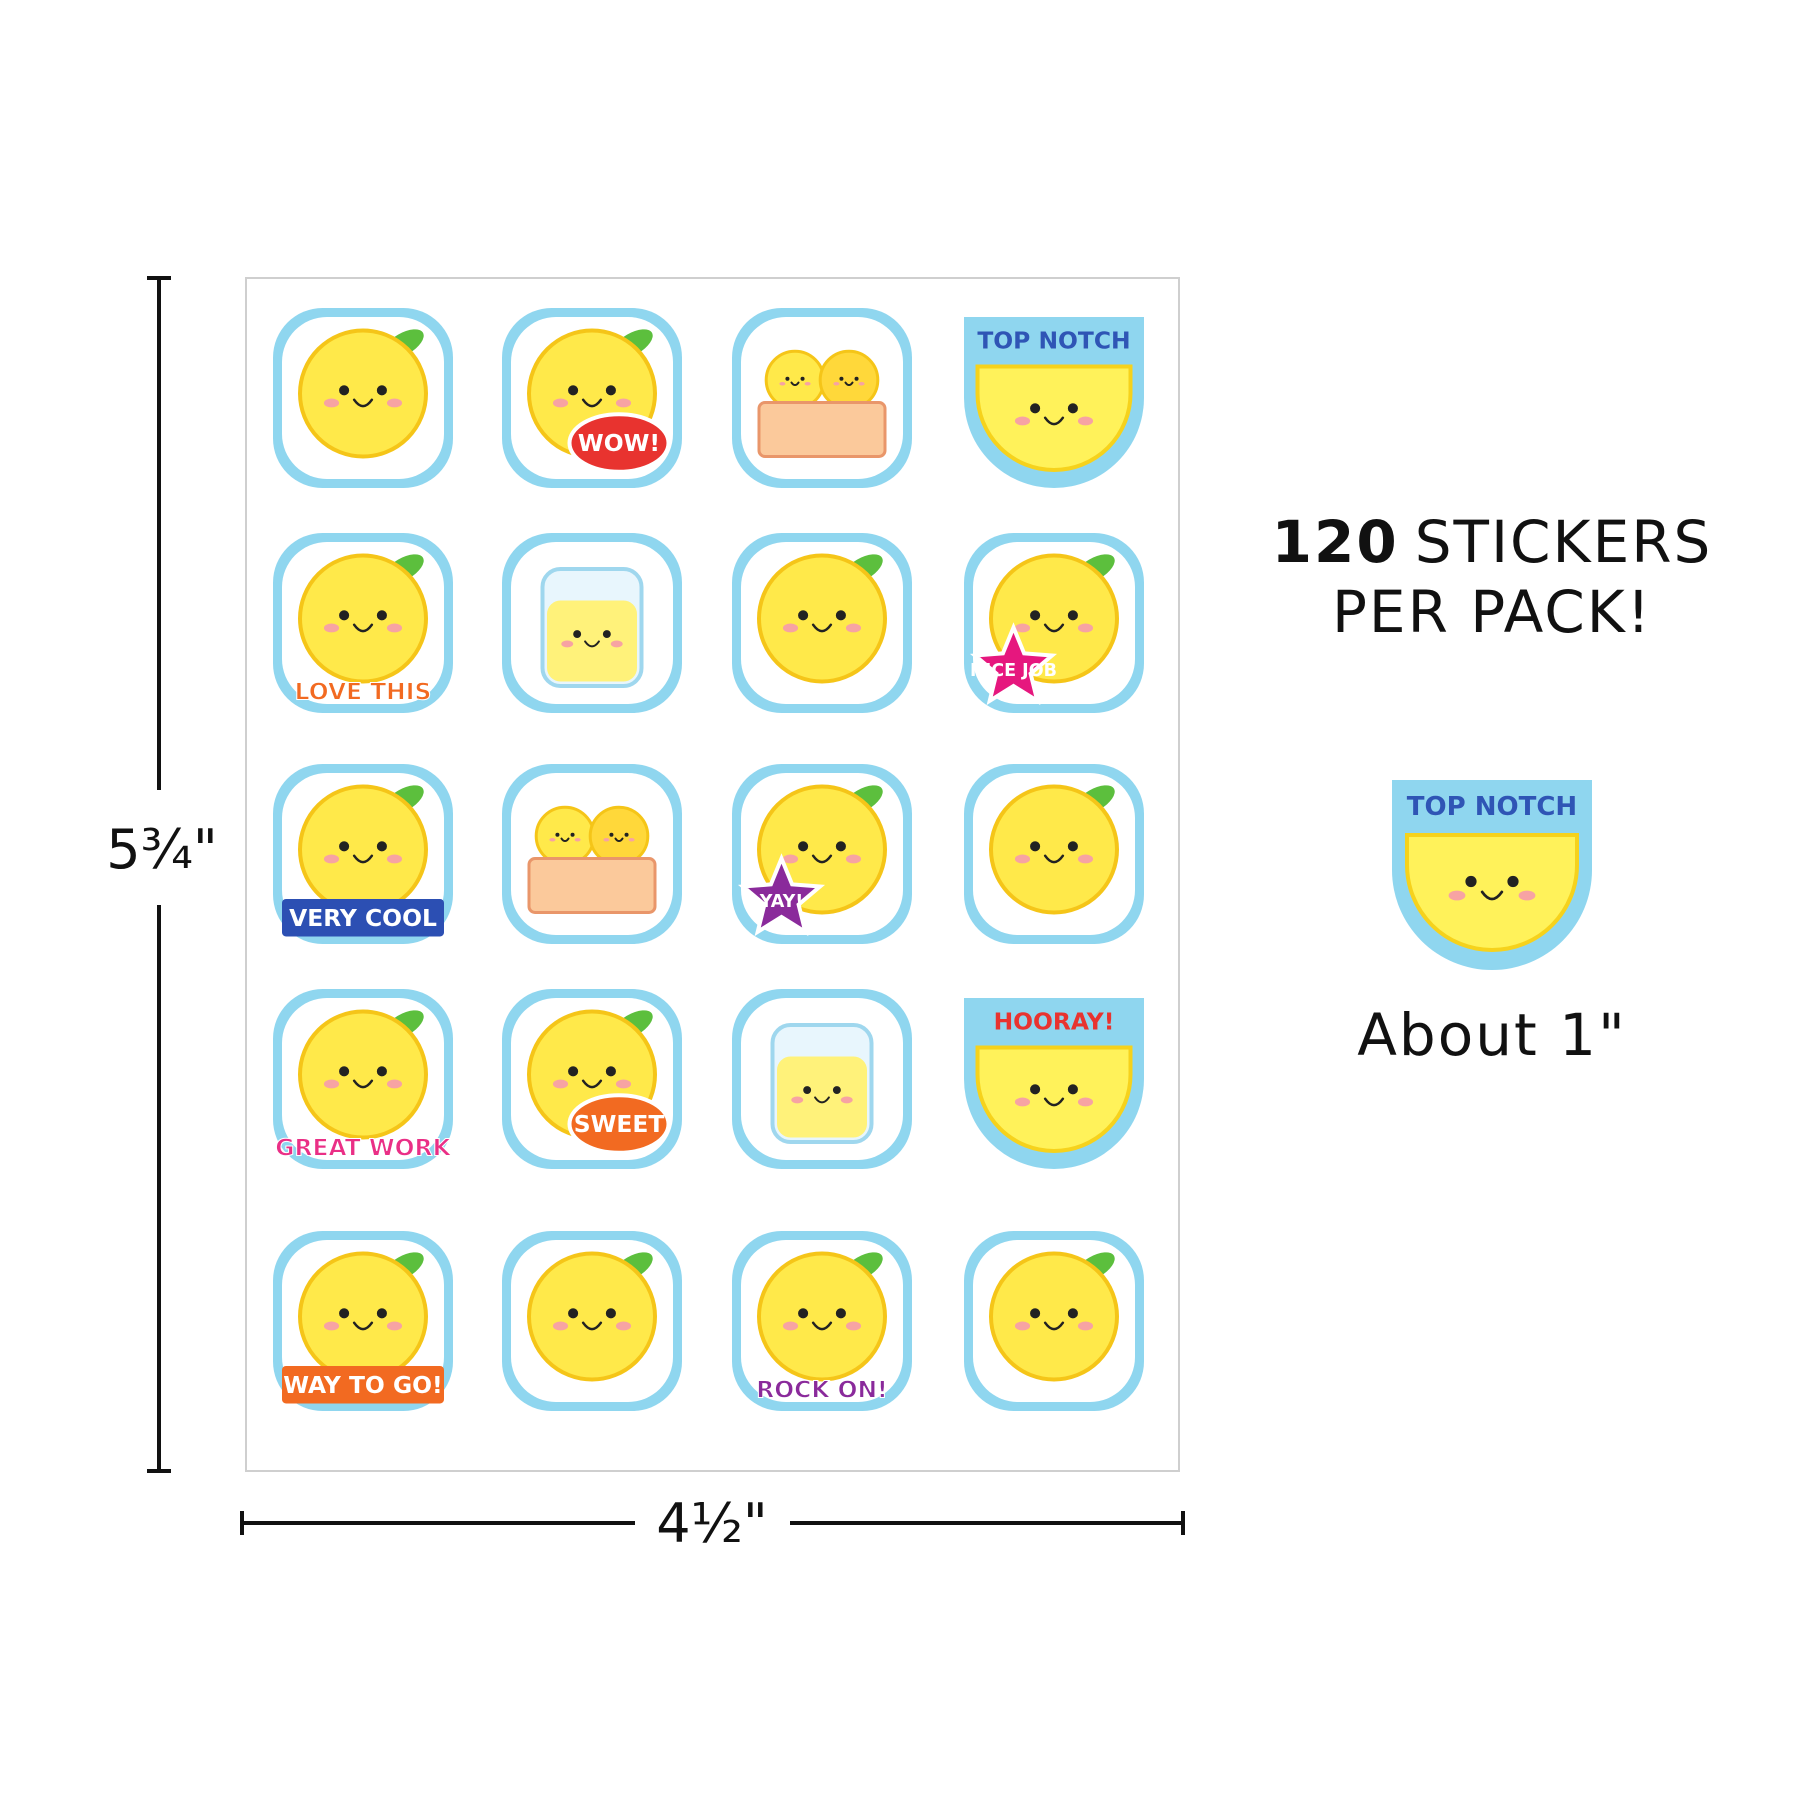  What do you see at coordinates (1492, 612) in the screenshot?
I see `pack-line2: PER PACK!` at bounding box center [1492, 612].